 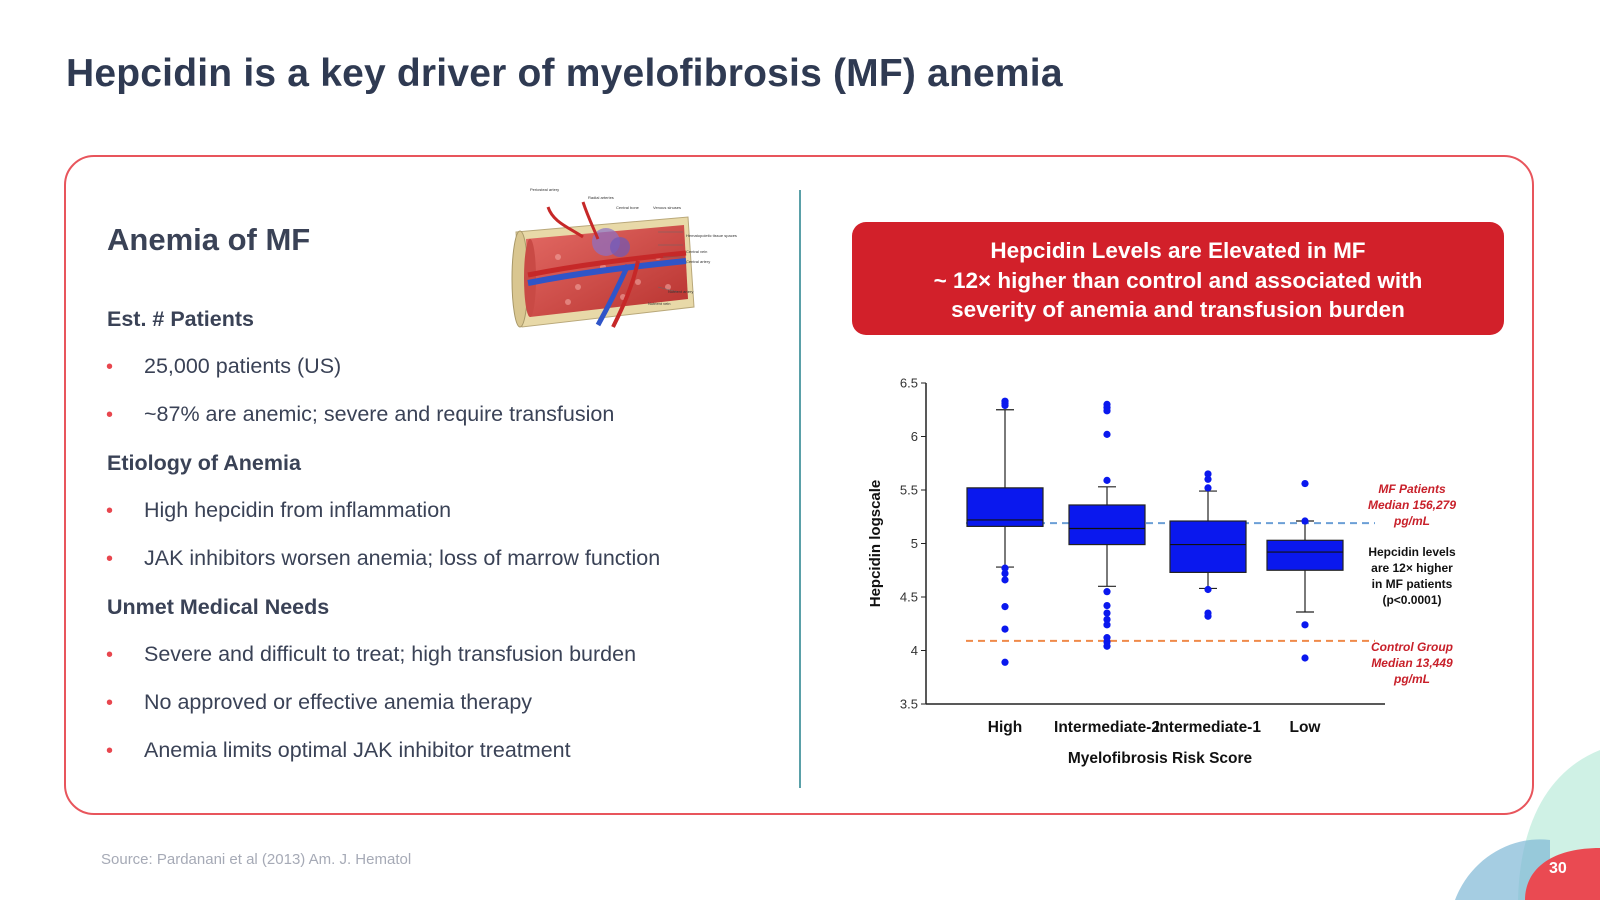 What do you see at coordinates (180, 319) in the screenshot?
I see `subsection-title: Est. # Patients` at bounding box center [180, 319].